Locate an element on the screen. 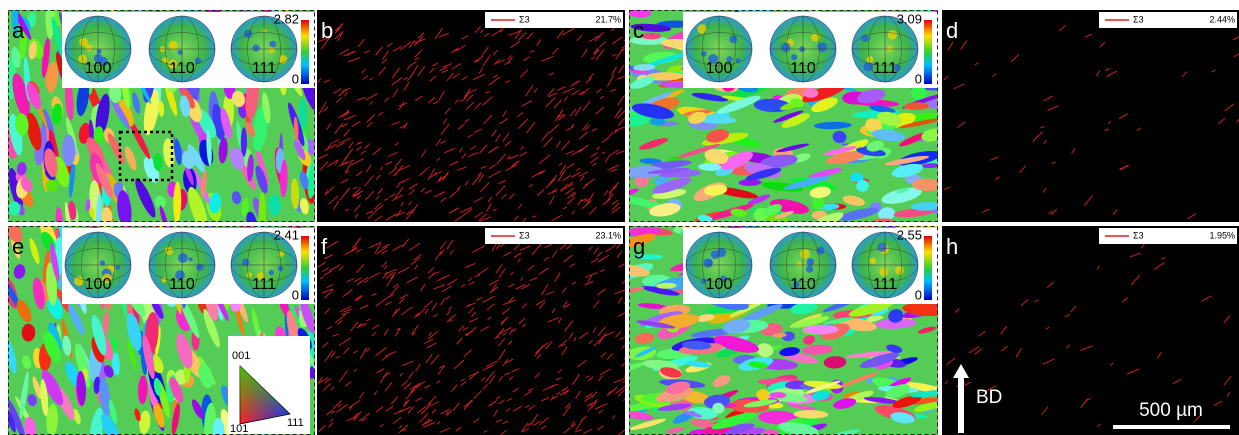  colorbar is located at coordinates (928, 268).